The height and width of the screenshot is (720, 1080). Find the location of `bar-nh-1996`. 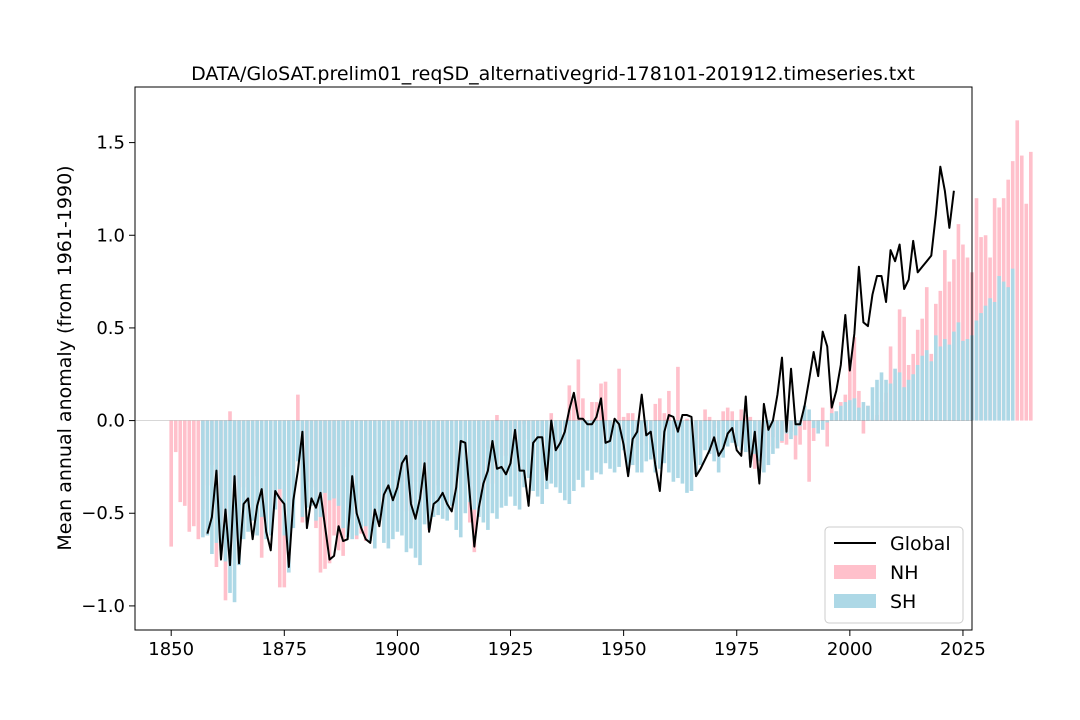

bar-nh-1996 is located at coordinates (831, 409).